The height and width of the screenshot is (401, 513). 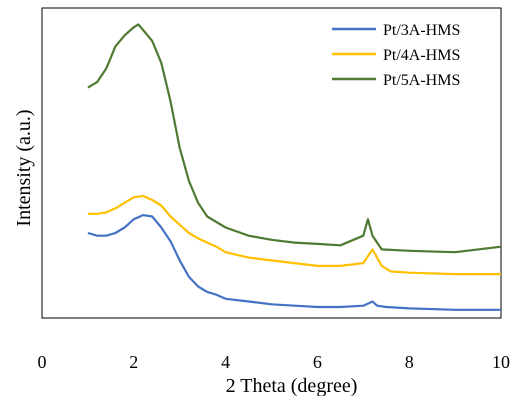 I want to click on x-tick-label: 2, so click(x=133, y=362).